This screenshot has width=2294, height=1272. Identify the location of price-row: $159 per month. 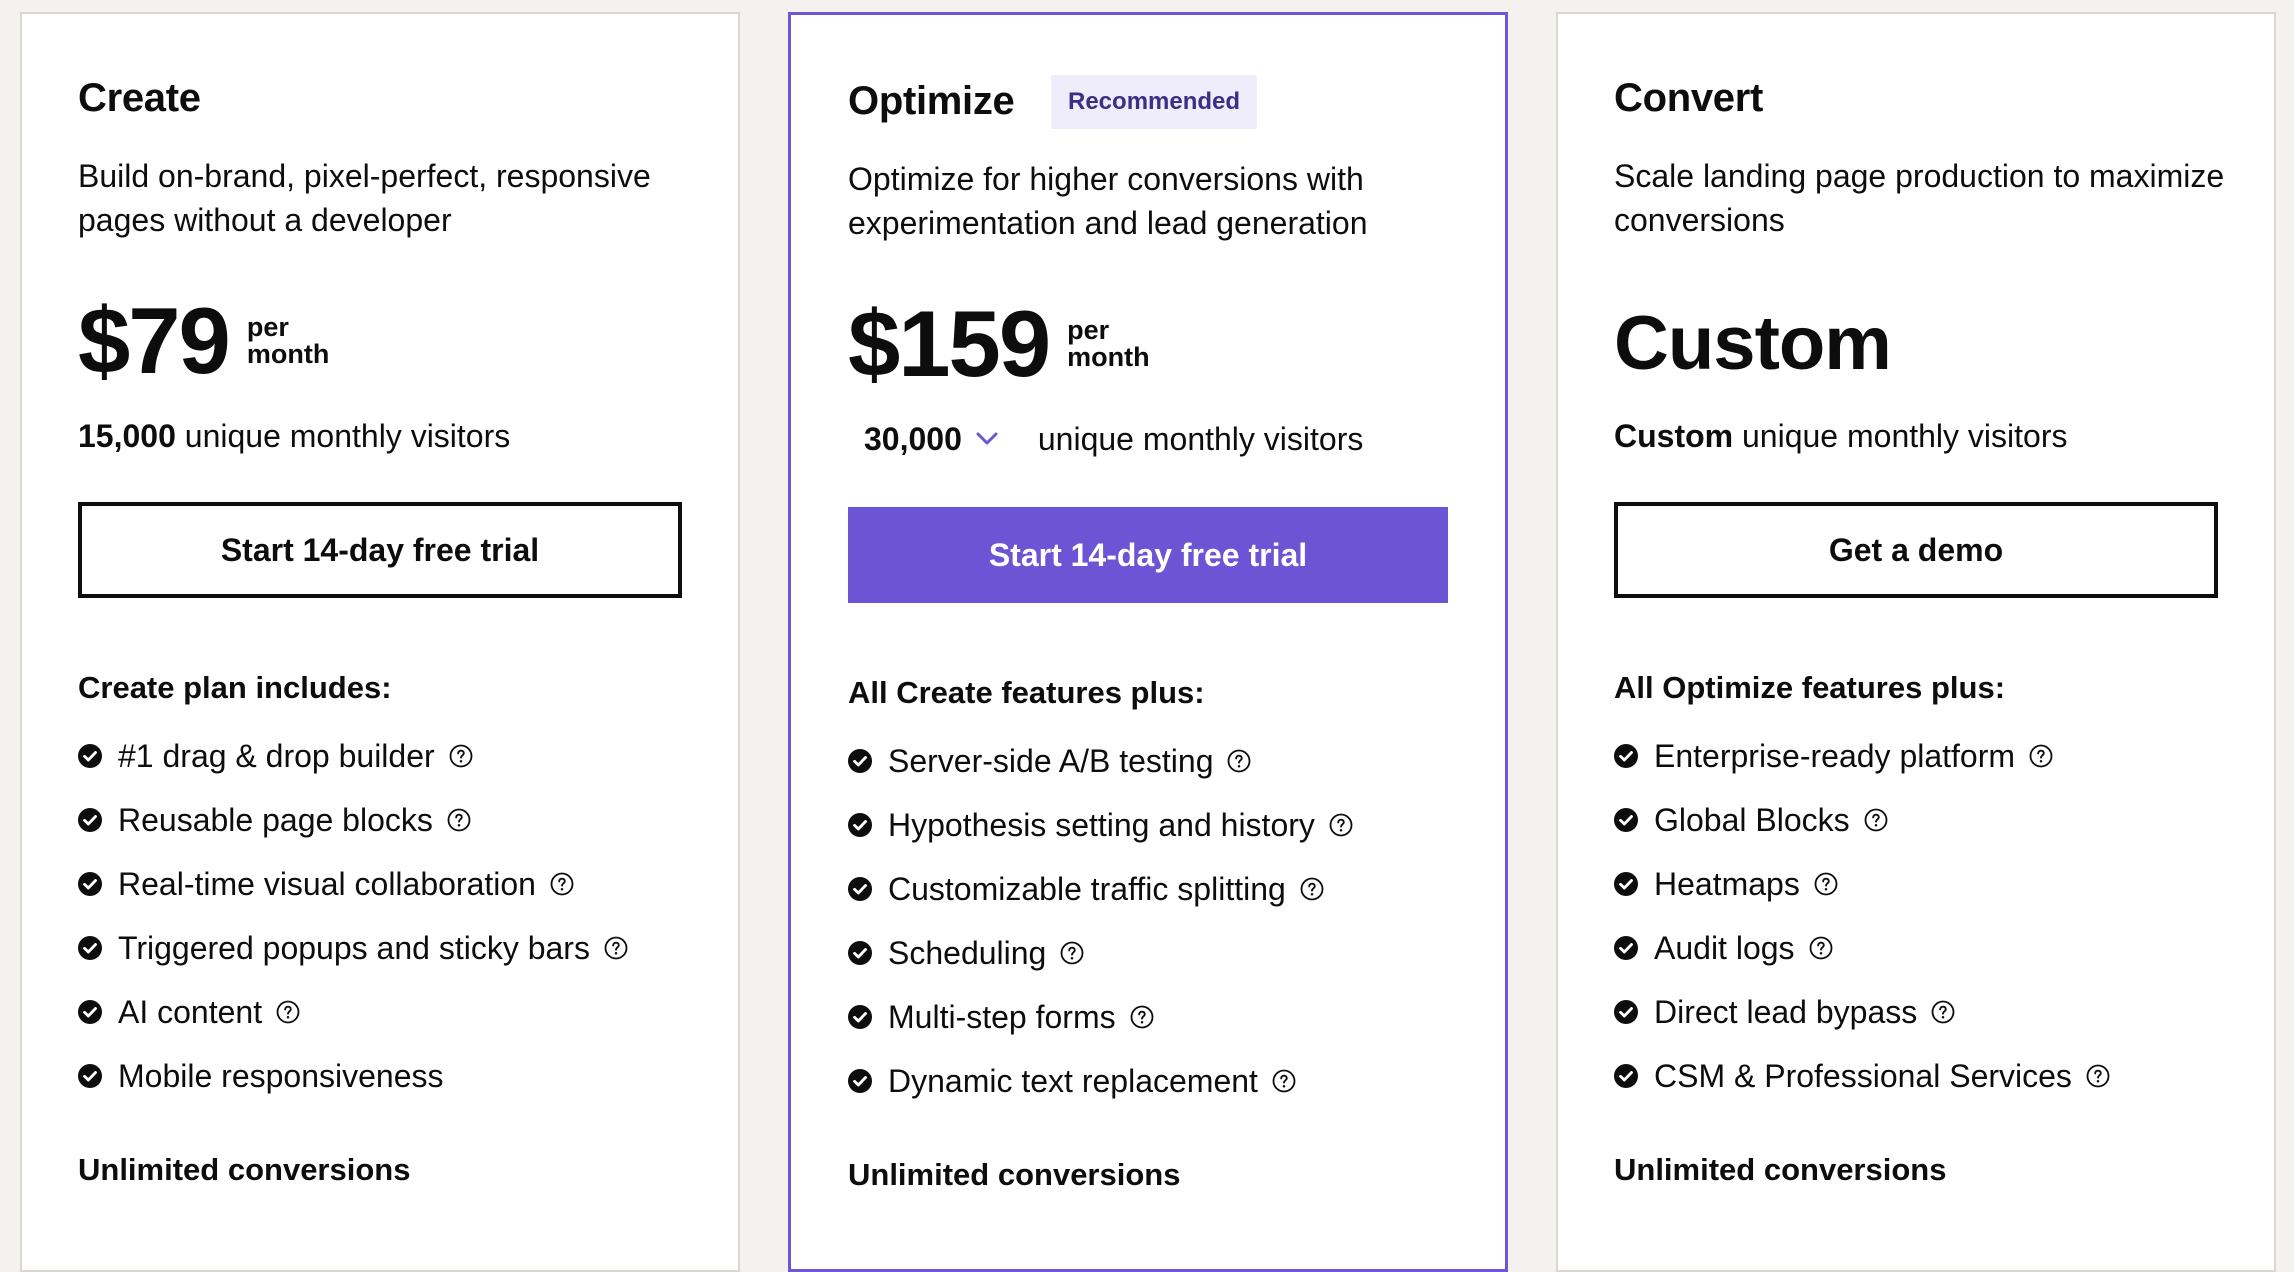
(999, 344).